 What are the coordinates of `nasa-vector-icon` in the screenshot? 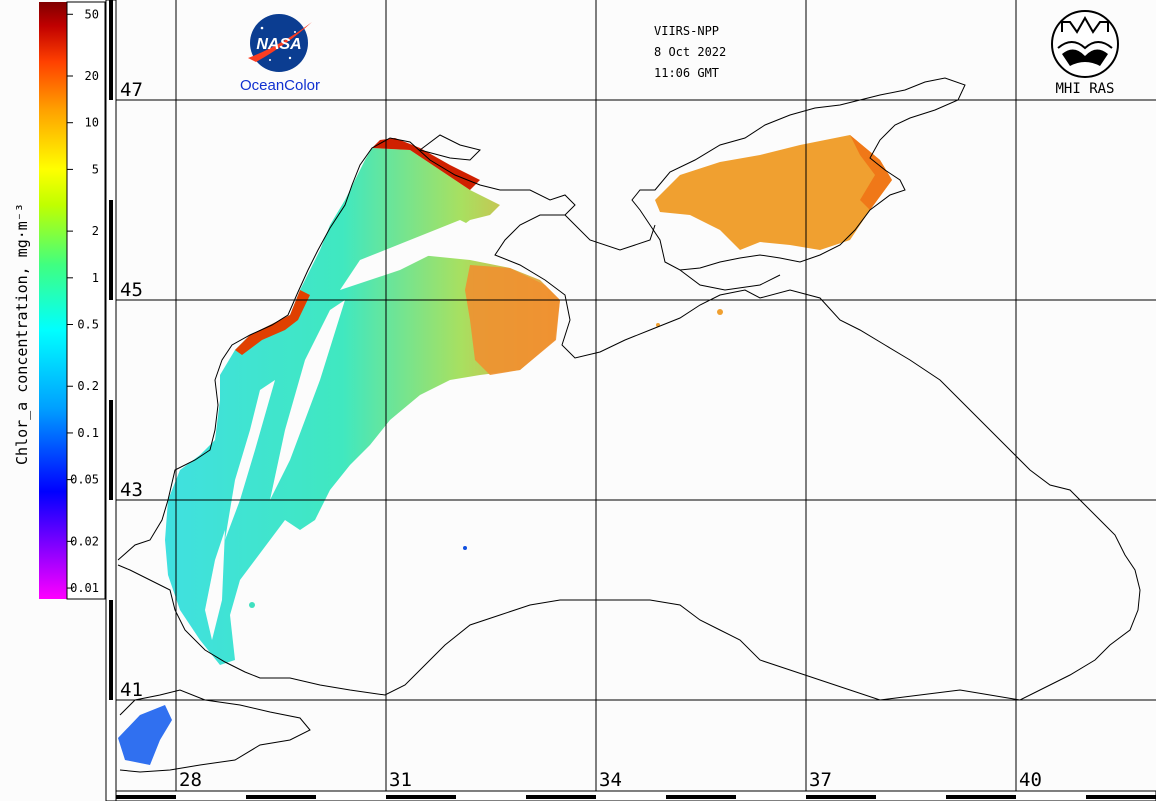 It's located at (280, 42).